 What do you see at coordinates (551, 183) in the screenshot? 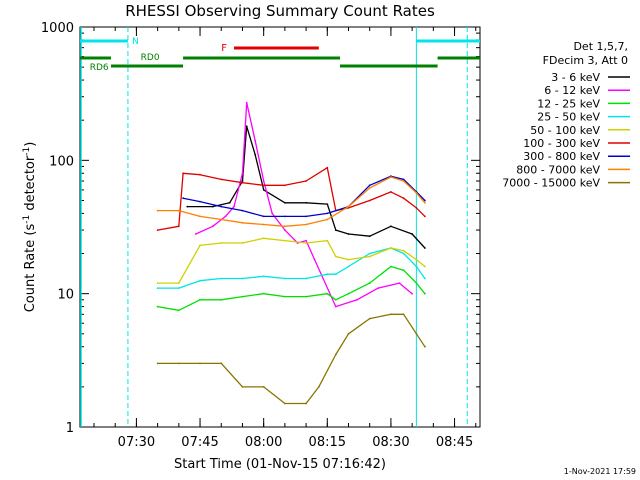
I see `legend-label: 7000 - 15000 keV` at bounding box center [551, 183].